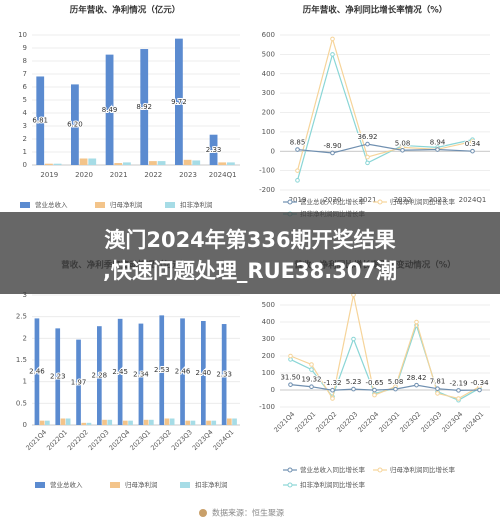 The width and height of the screenshot is (500, 524). What do you see at coordinates (196, 204) in the screenshot?
I see `legend-label: 扣非净利润` at bounding box center [196, 204].